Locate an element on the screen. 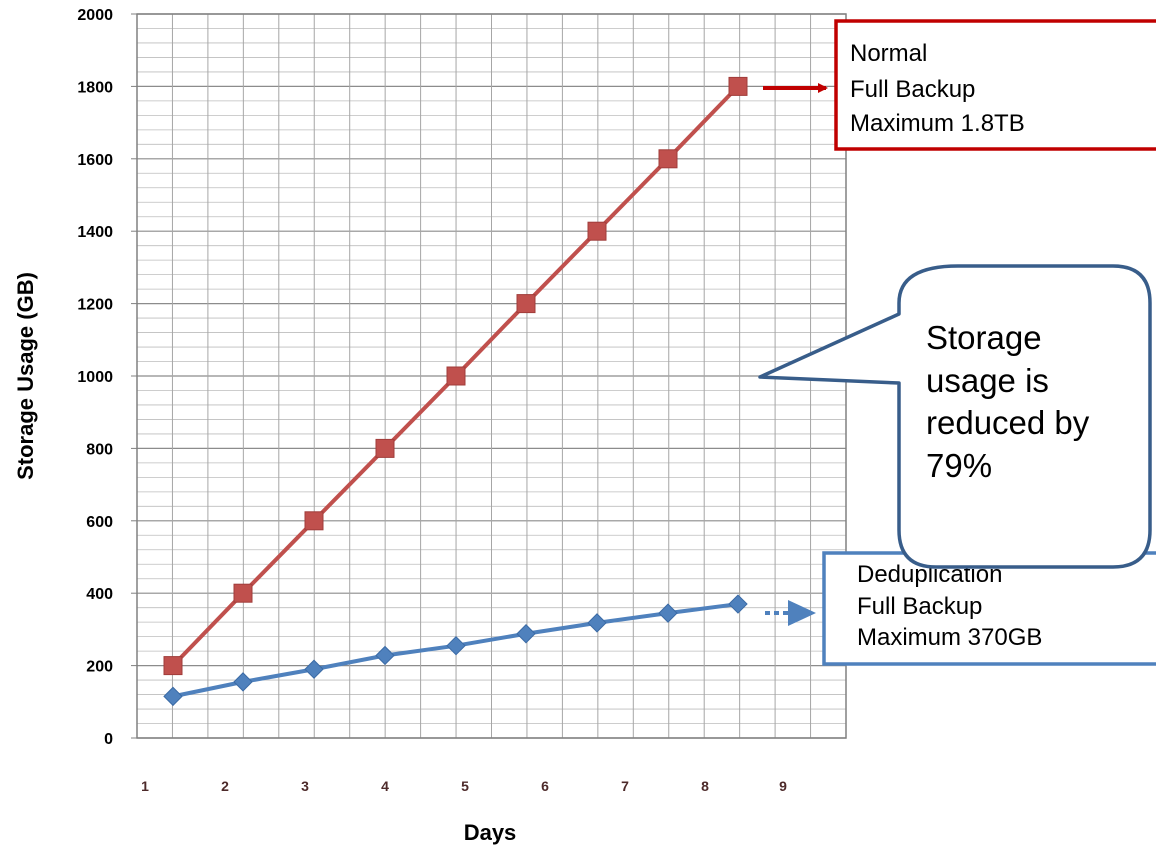 This screenshot has width=1156, height=852. dedup-annotation-line-2: Full Backup is located at coordinates (919, 606).